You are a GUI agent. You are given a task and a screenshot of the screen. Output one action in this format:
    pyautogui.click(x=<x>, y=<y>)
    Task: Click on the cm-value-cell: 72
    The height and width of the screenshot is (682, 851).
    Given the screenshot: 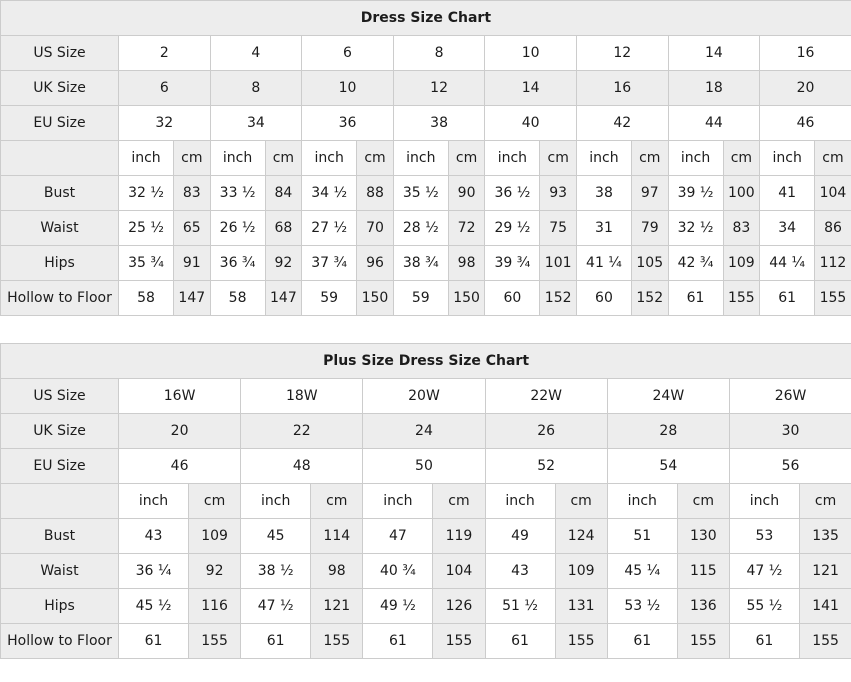 What is the action you would take?
    pyautogui.click(x=466, y=228)
    